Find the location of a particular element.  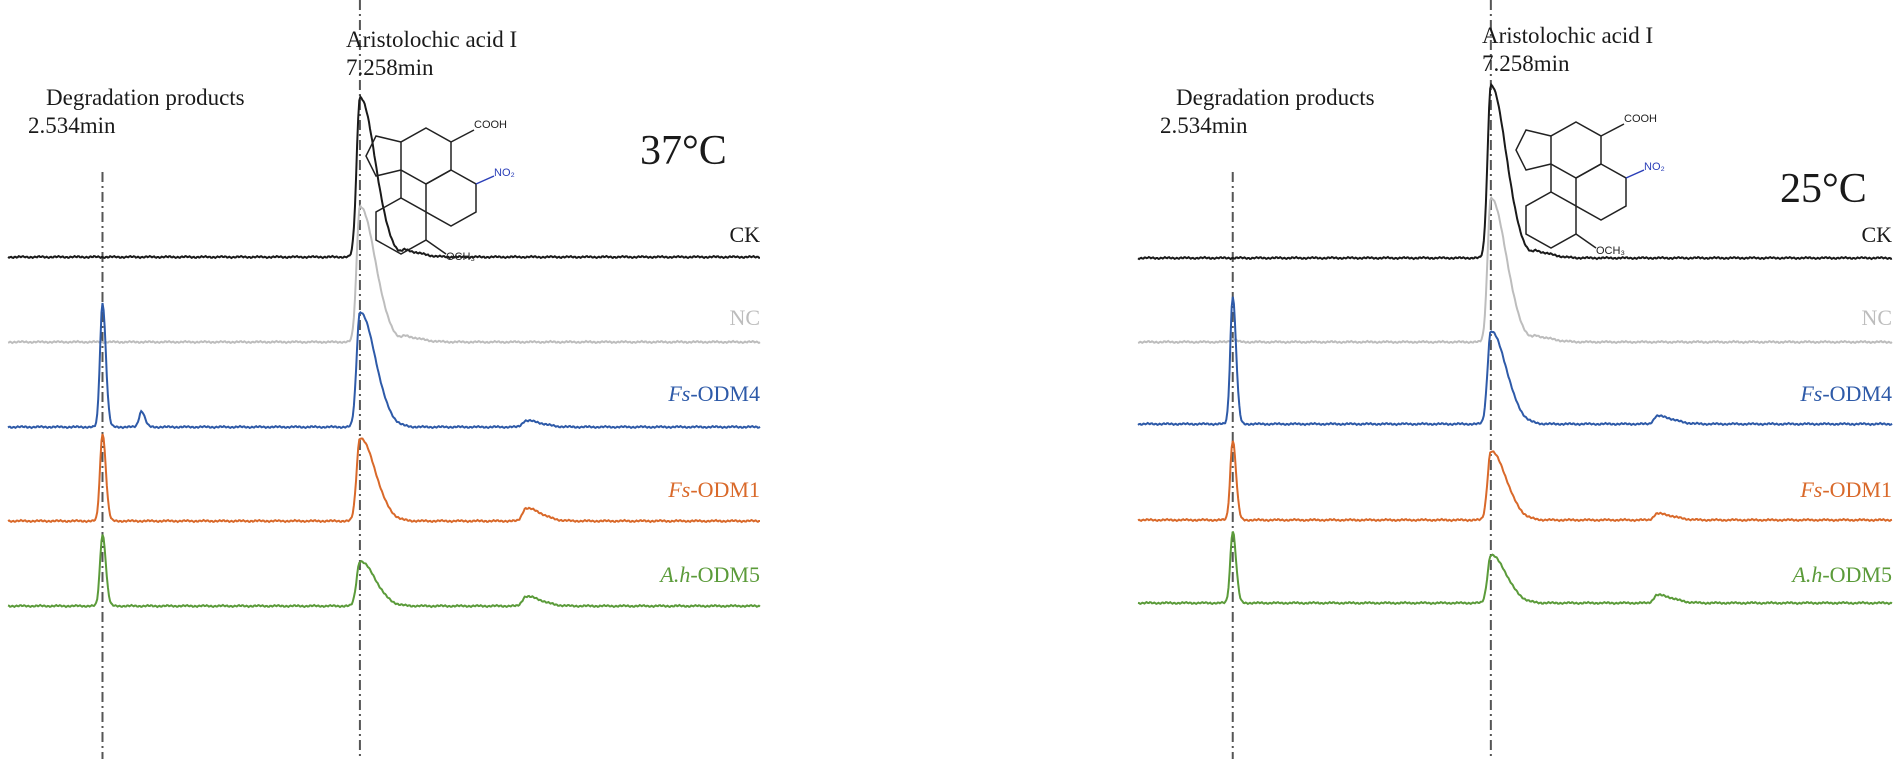

temperature-label: 25°C is located at coordinates (1823, 189).